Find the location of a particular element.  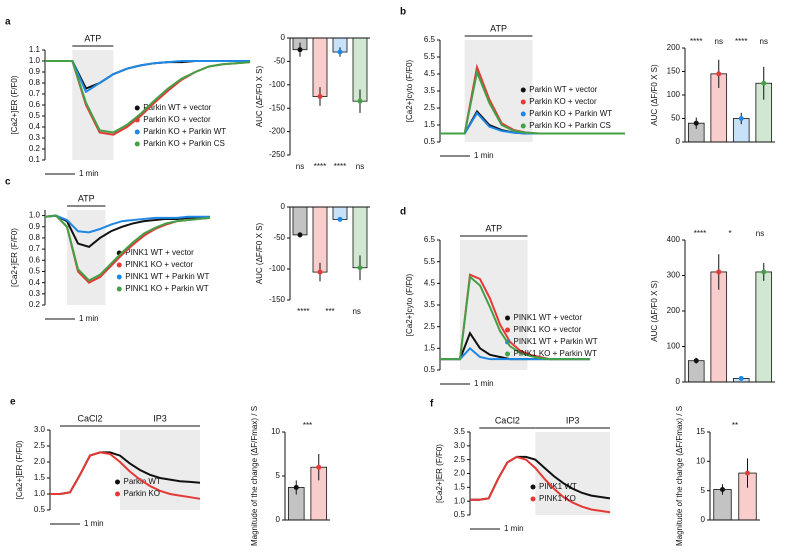

y-axis-label: [Ca2+]ER (F/F0) is located at coordinates (19, 469).